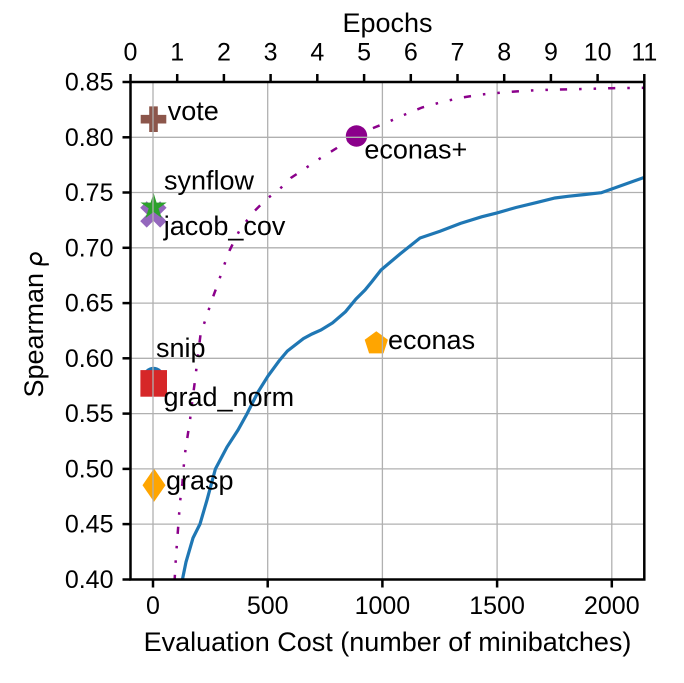  What do you see at coordinates (89, 359) in the screenshot?
I see `svg-text: 0.60` at bounding box center [89, 359].